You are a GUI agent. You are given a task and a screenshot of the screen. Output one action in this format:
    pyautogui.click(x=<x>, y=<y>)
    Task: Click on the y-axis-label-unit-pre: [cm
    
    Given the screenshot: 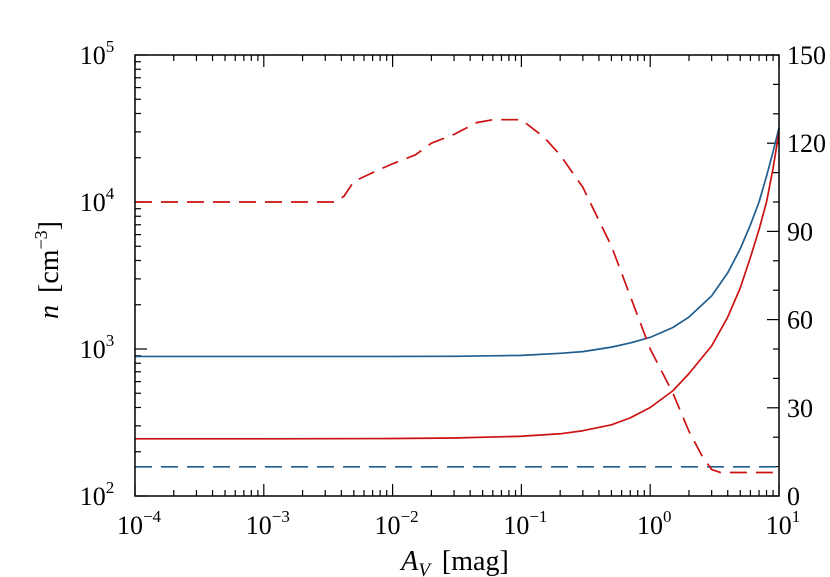 What is the action you would take?
    pyautogui.click(x=49, y=271)
    